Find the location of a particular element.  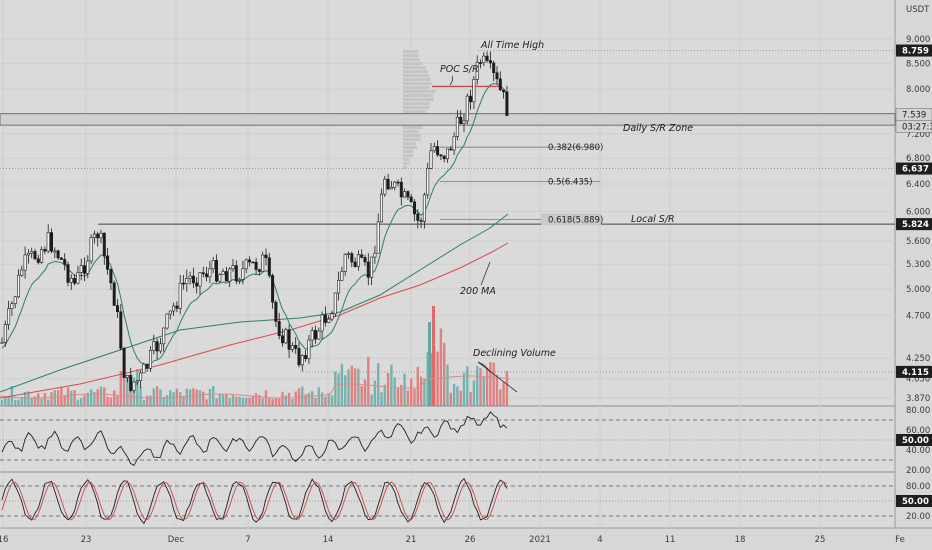

price-badge: 6.637 is located at coordinates (915, 170).